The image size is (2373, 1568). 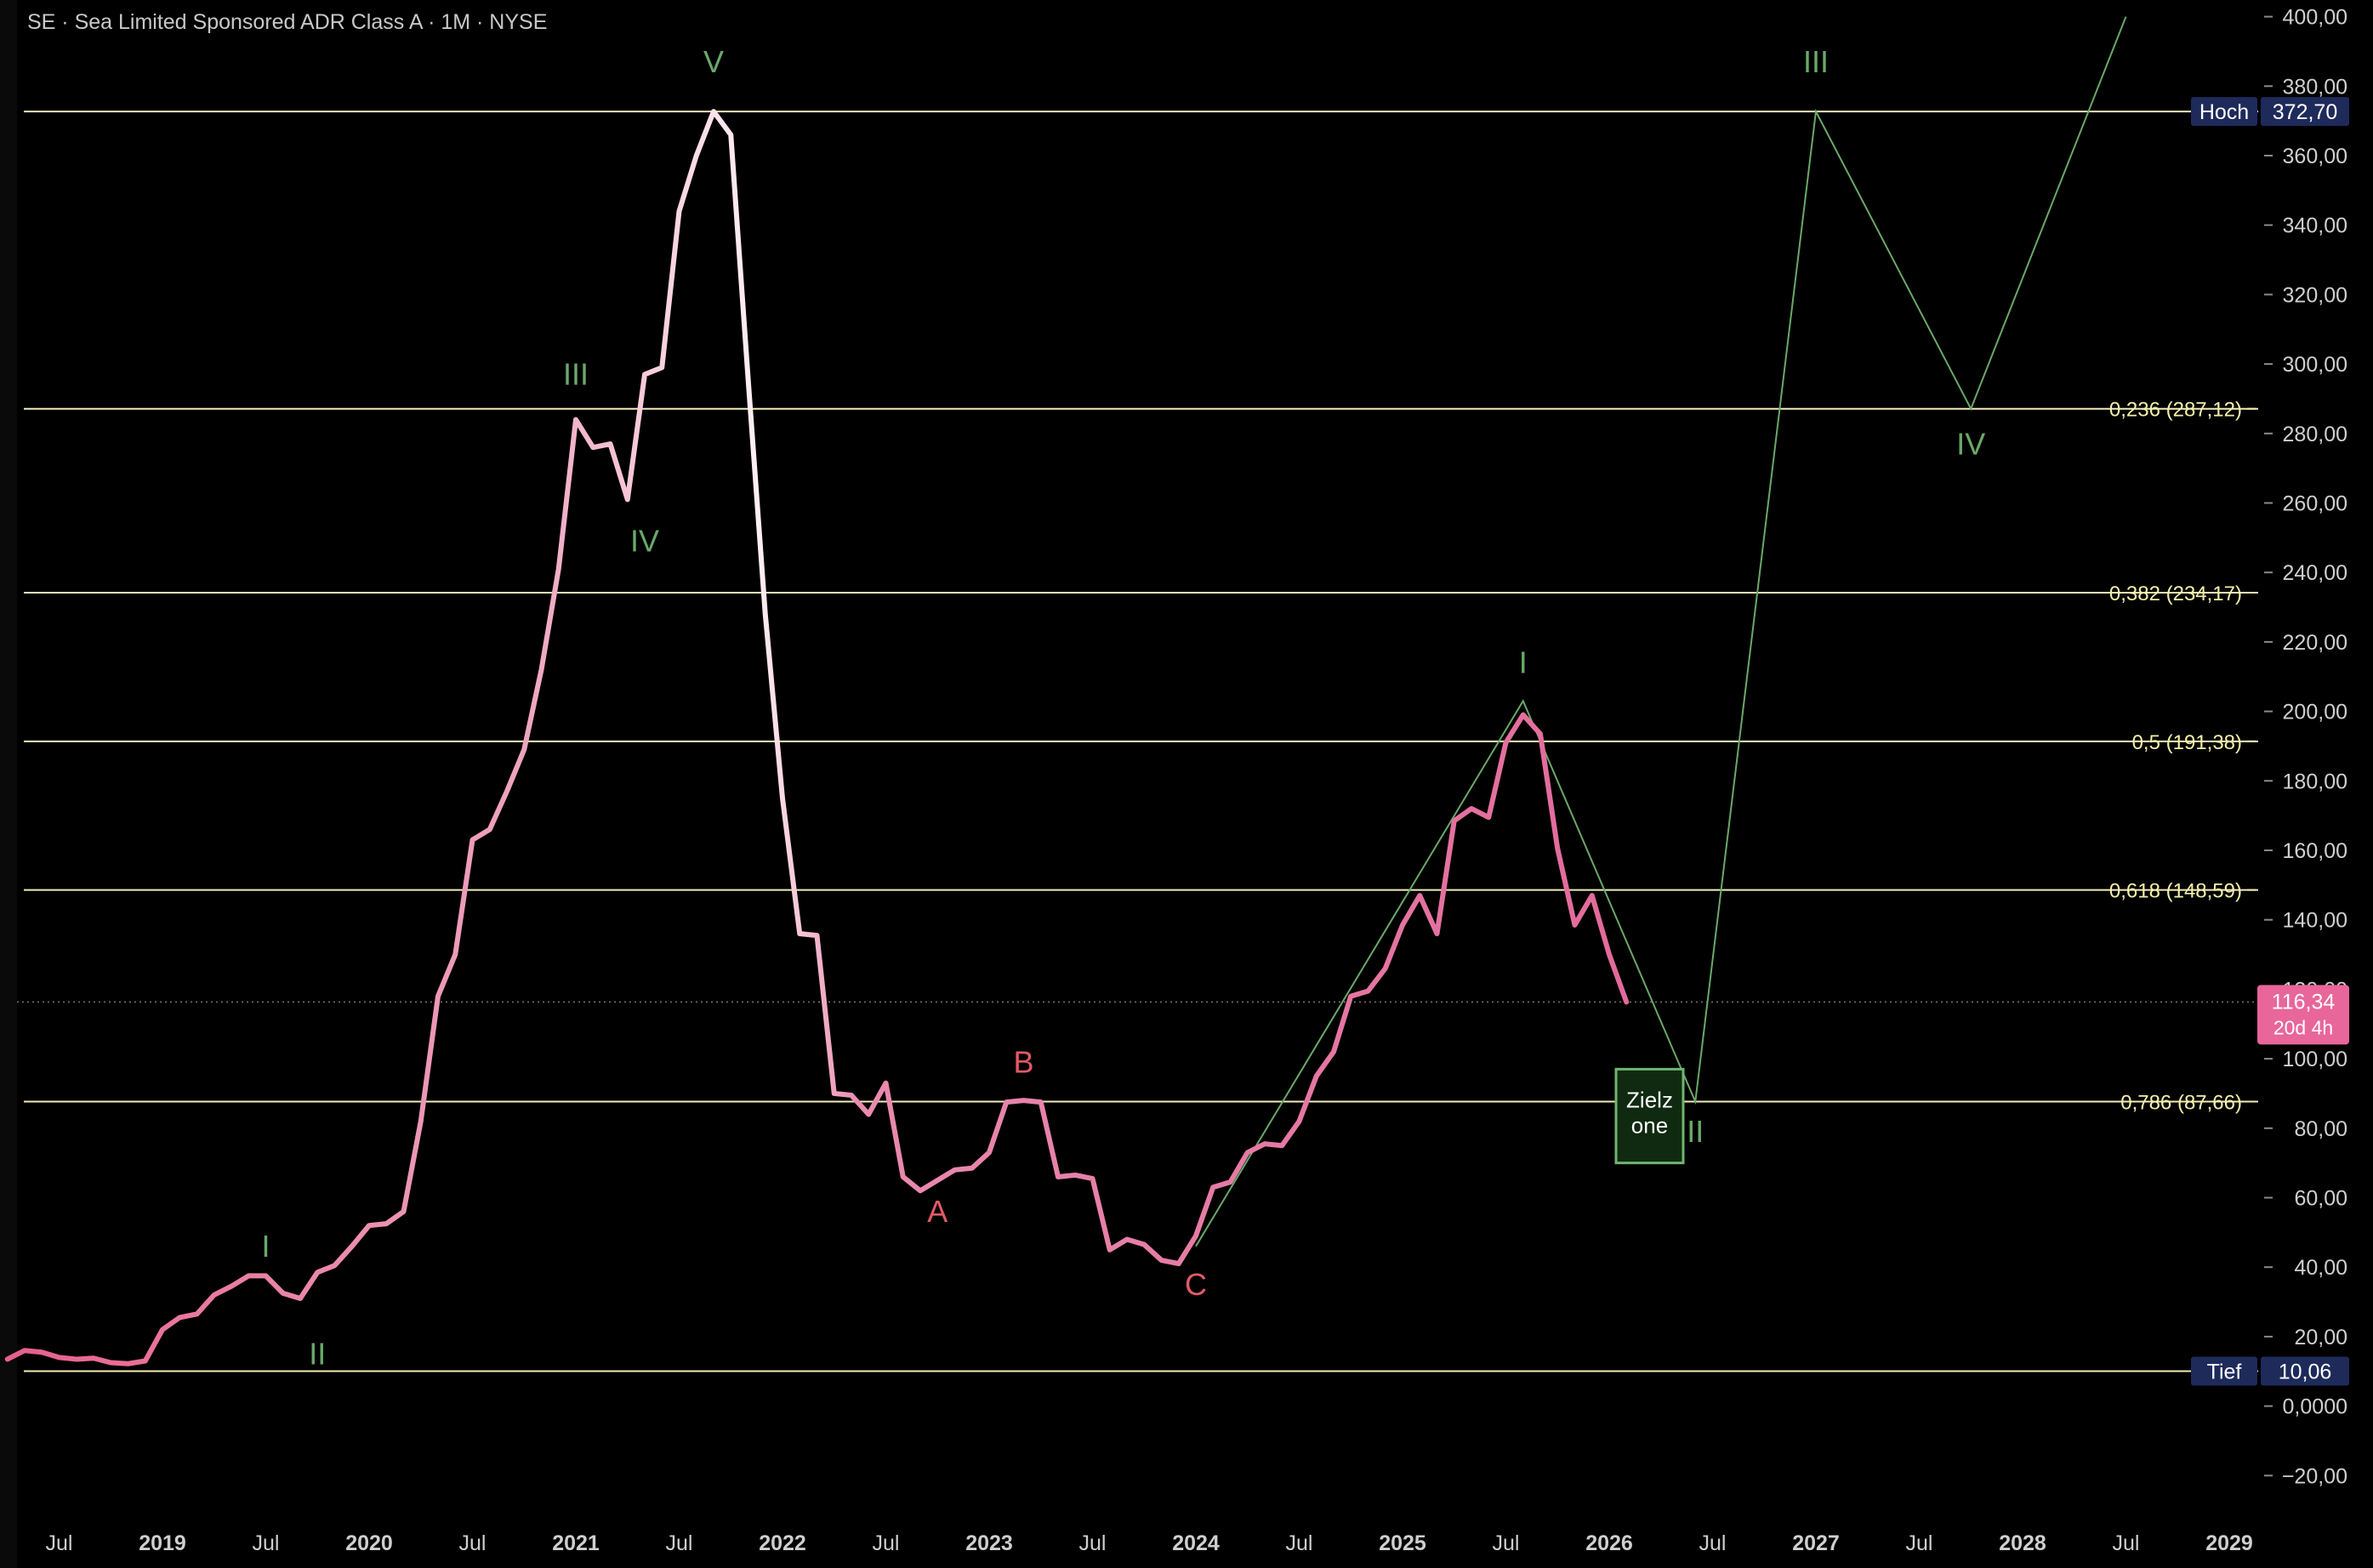 I want to click on y-tick-label: 340,00, so click(x=2315, y=226).